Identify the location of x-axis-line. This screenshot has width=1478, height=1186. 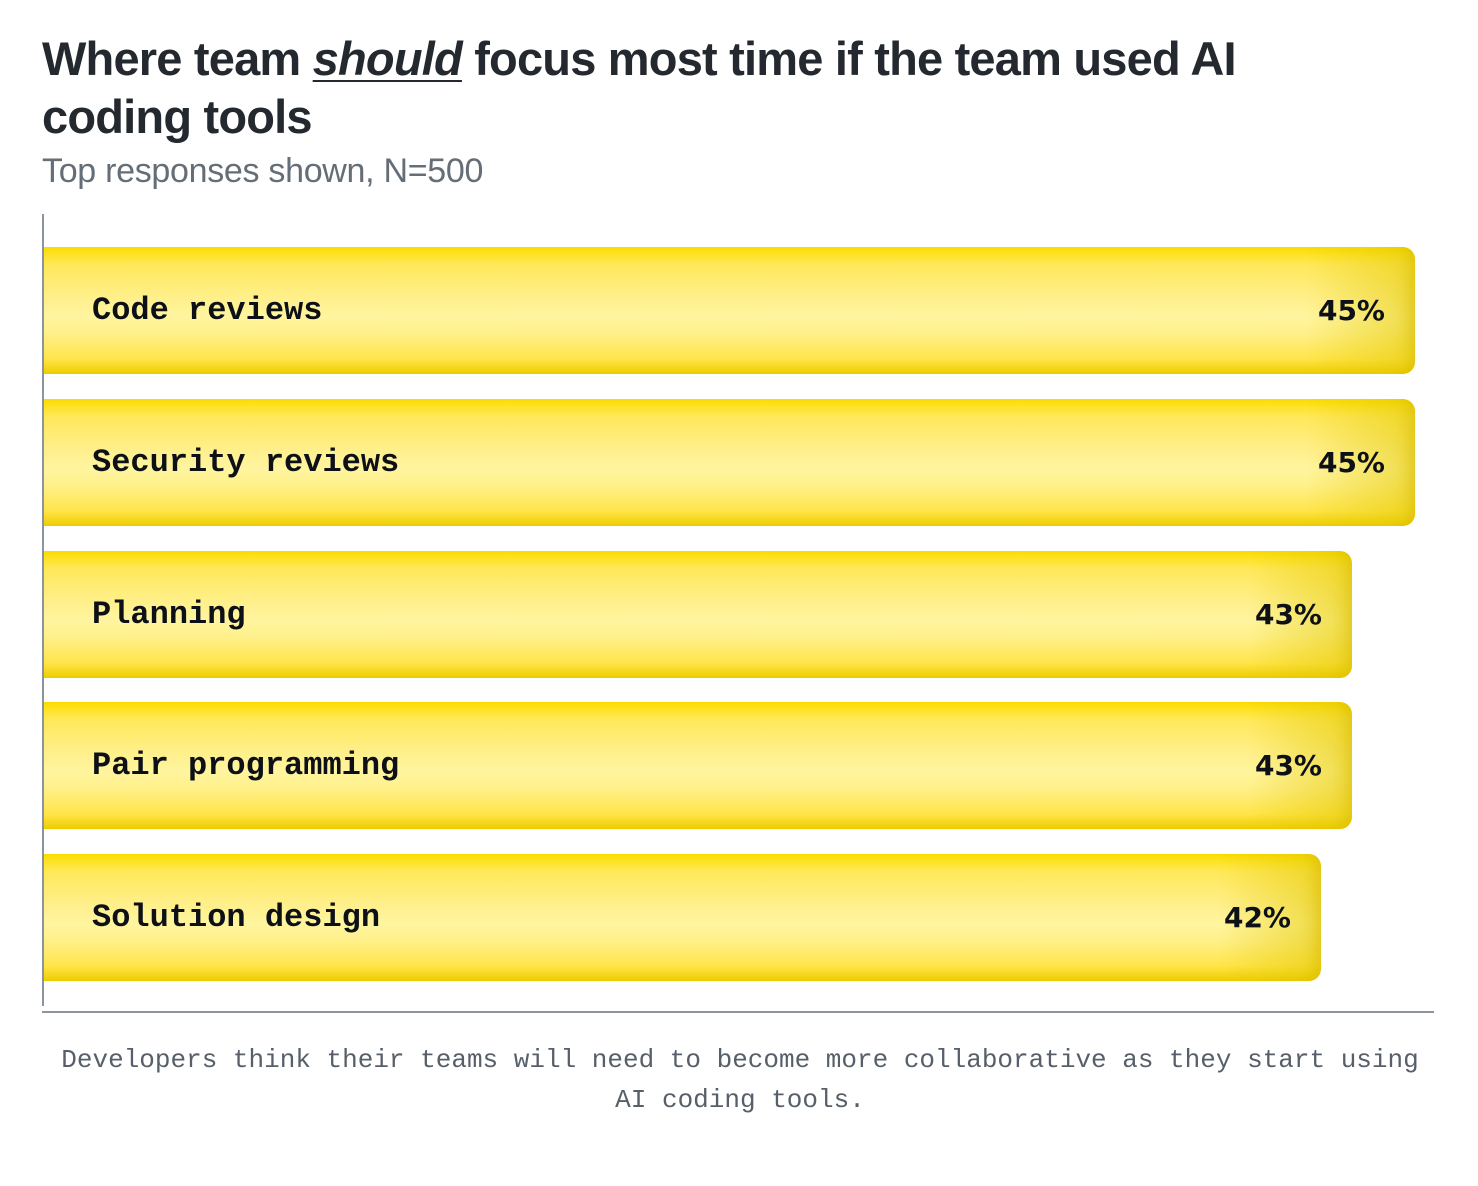
(738, 1012).